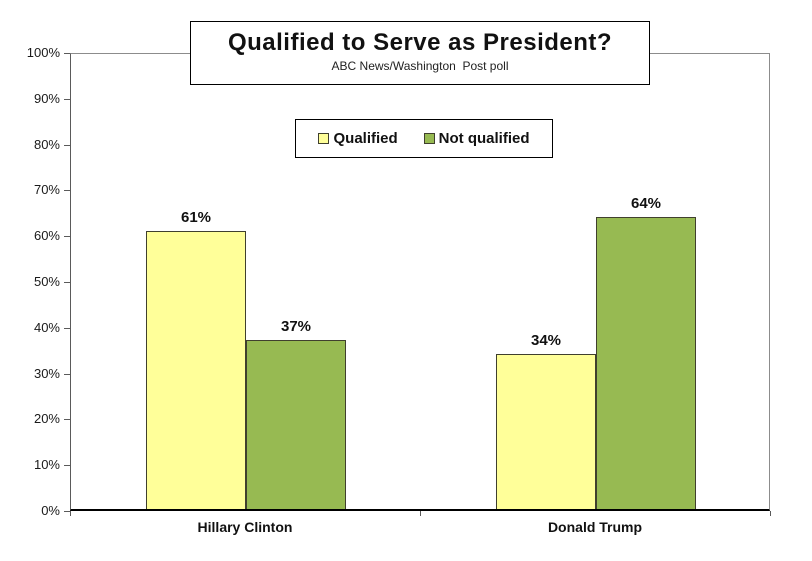  I want to click on bar-data-label: 61%, so click(196, 217).